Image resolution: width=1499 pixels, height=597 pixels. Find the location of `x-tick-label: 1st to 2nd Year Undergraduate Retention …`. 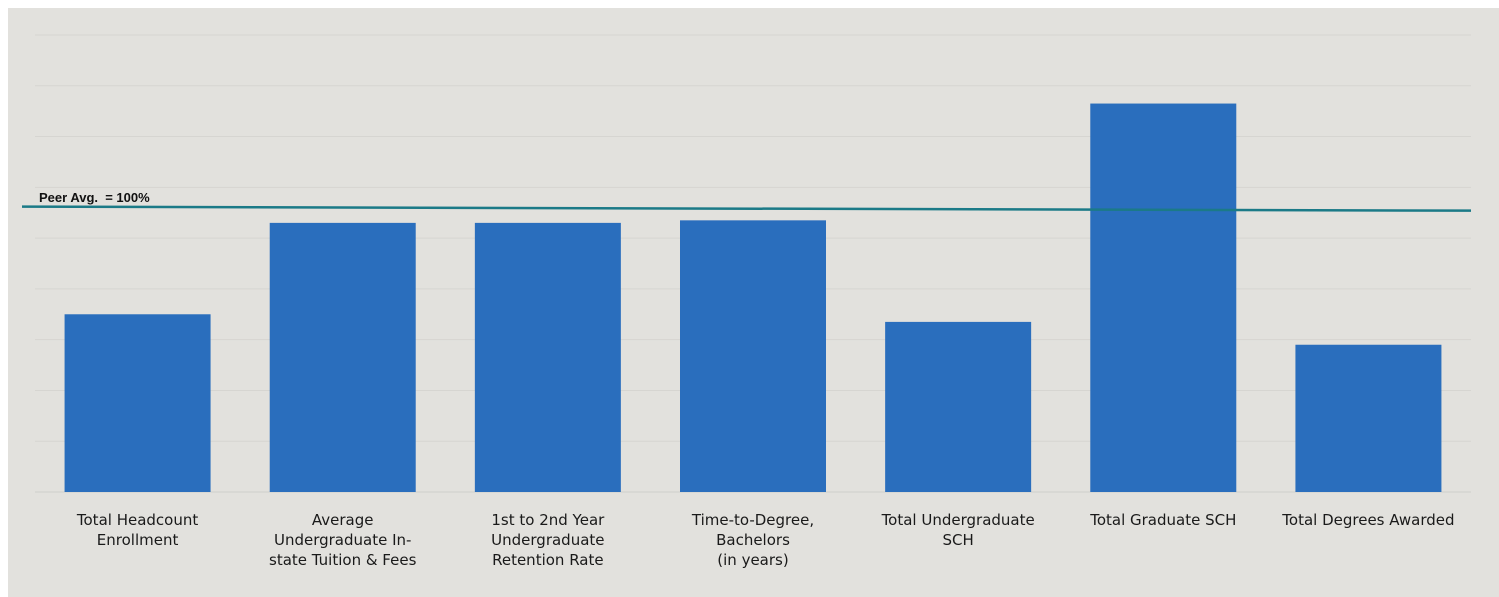

x-tick-label: 1st to 2nd Year Undergraduate Retention … is located at coordinates (548, 540).